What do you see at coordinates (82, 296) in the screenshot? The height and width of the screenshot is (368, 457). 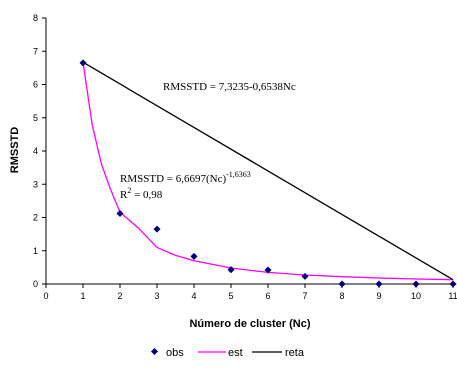 I see `x-tick-label: 1` at bounding box center [82, 296].